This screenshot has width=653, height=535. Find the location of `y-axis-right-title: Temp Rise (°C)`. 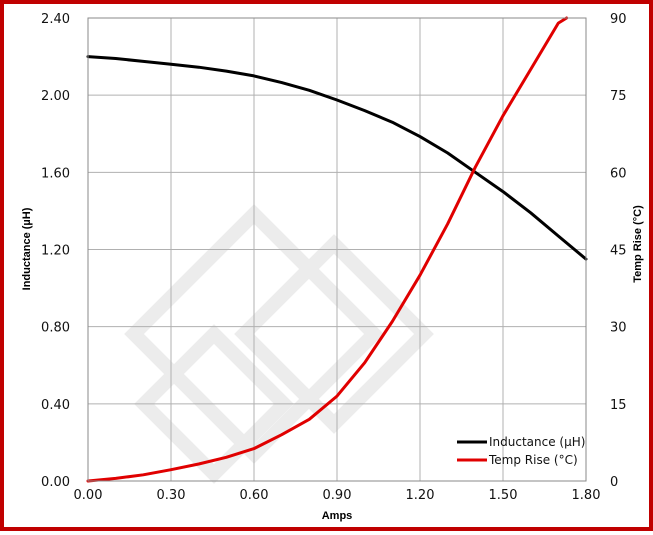

y-axis-right-title: Temp Rise (°C) is located at coordinates (638, 244).